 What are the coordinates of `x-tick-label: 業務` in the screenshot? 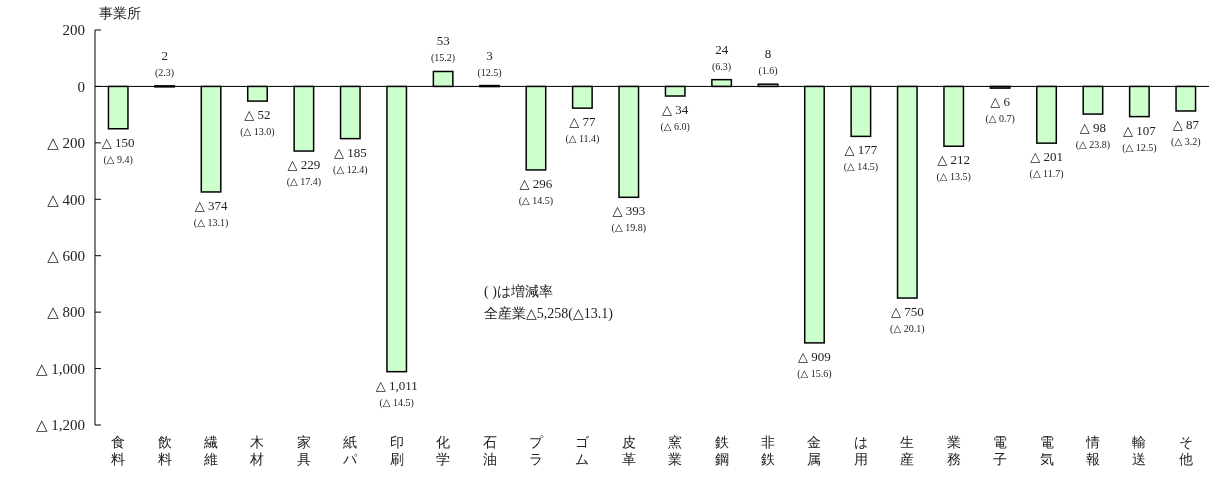 It's located at (953, 451).